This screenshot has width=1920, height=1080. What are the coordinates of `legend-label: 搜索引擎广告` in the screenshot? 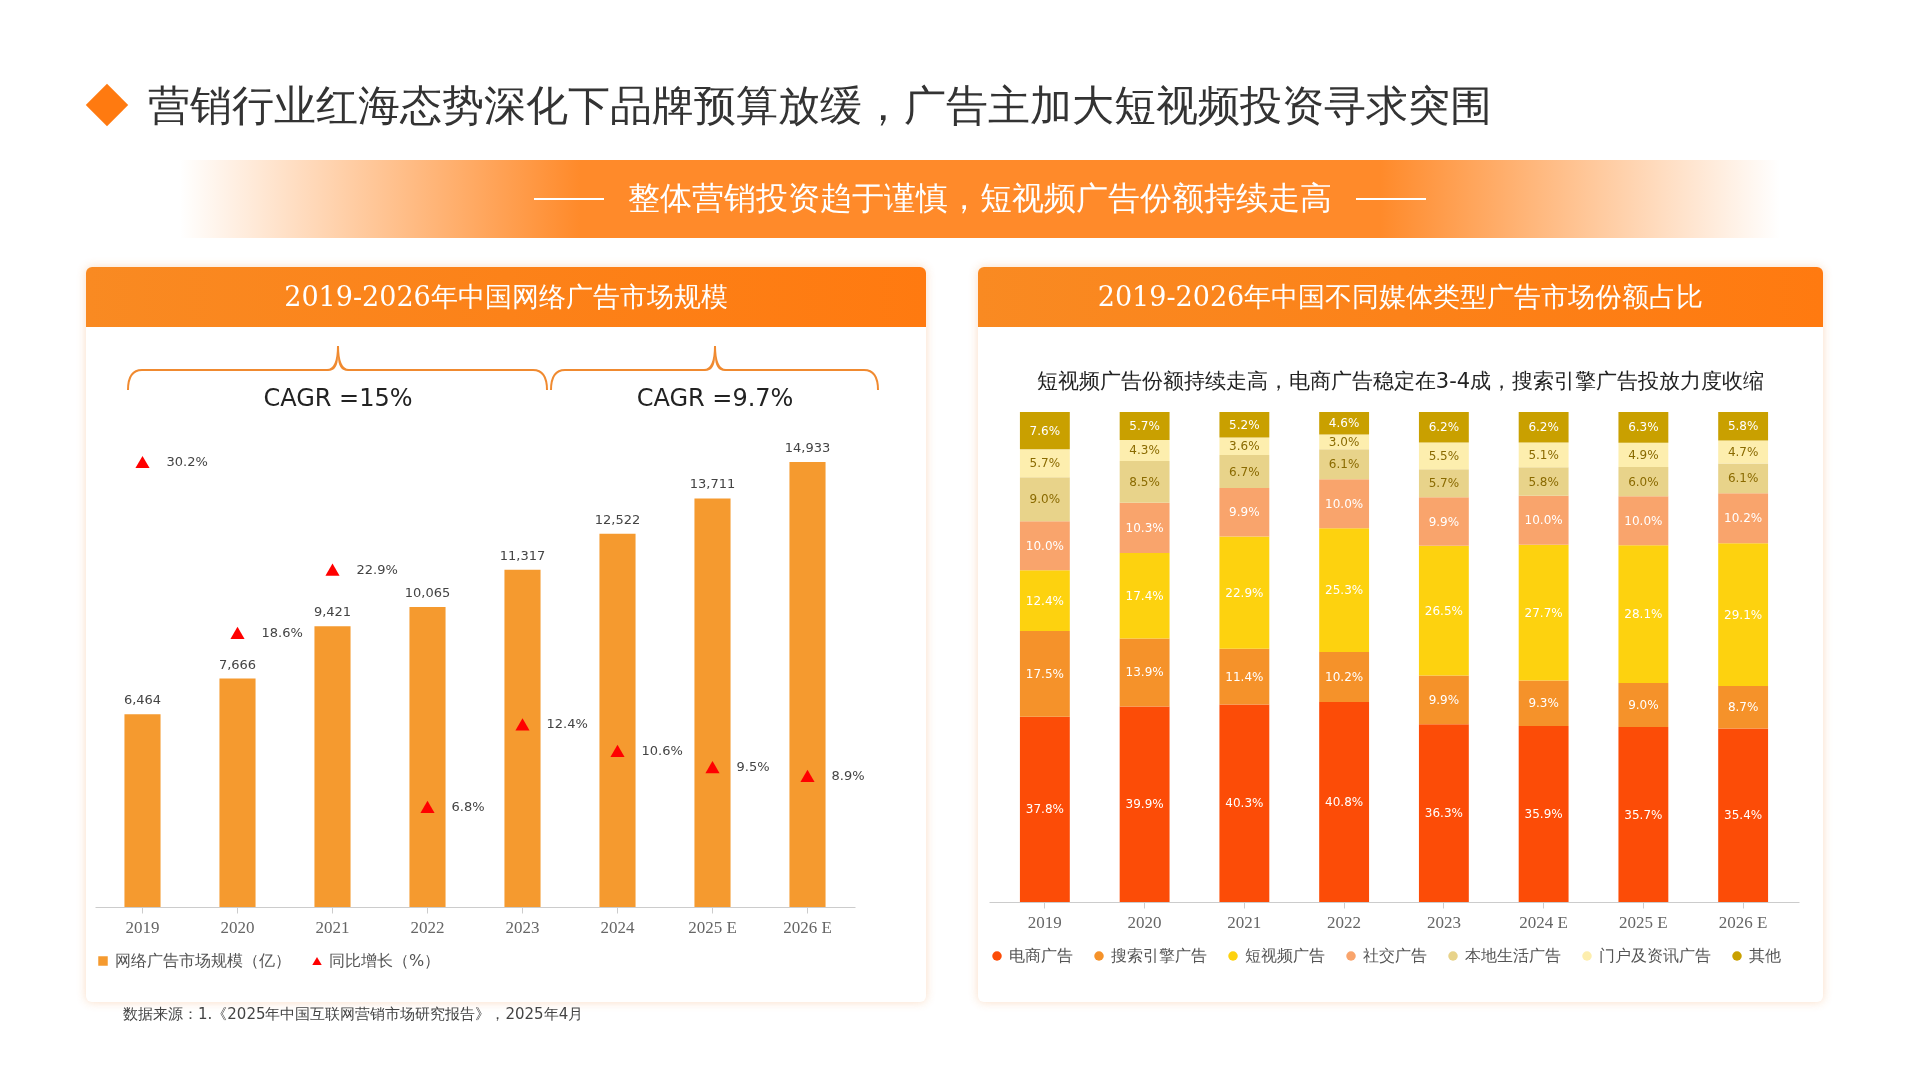 It's located at (1159, 955).